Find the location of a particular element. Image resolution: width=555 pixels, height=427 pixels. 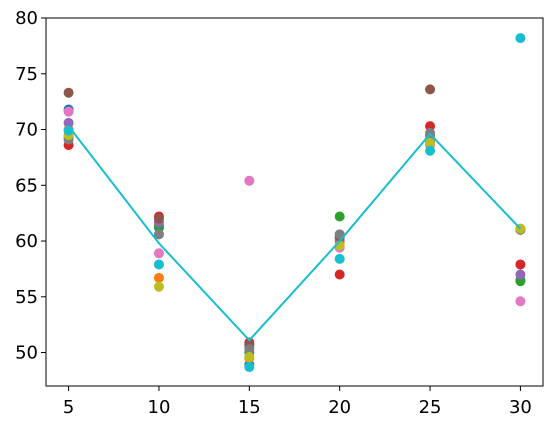

scatter-point-s7-p1 is located at coordinates (158, 234).